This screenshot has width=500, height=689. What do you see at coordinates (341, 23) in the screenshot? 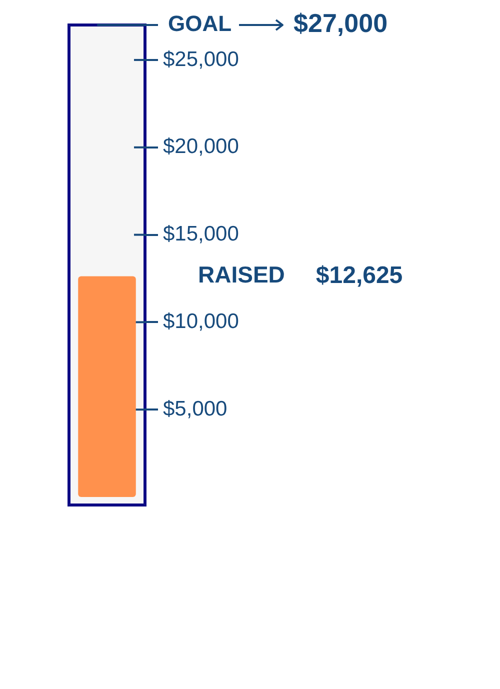
I see `text: $27,000` at bounding box center [341, 23].